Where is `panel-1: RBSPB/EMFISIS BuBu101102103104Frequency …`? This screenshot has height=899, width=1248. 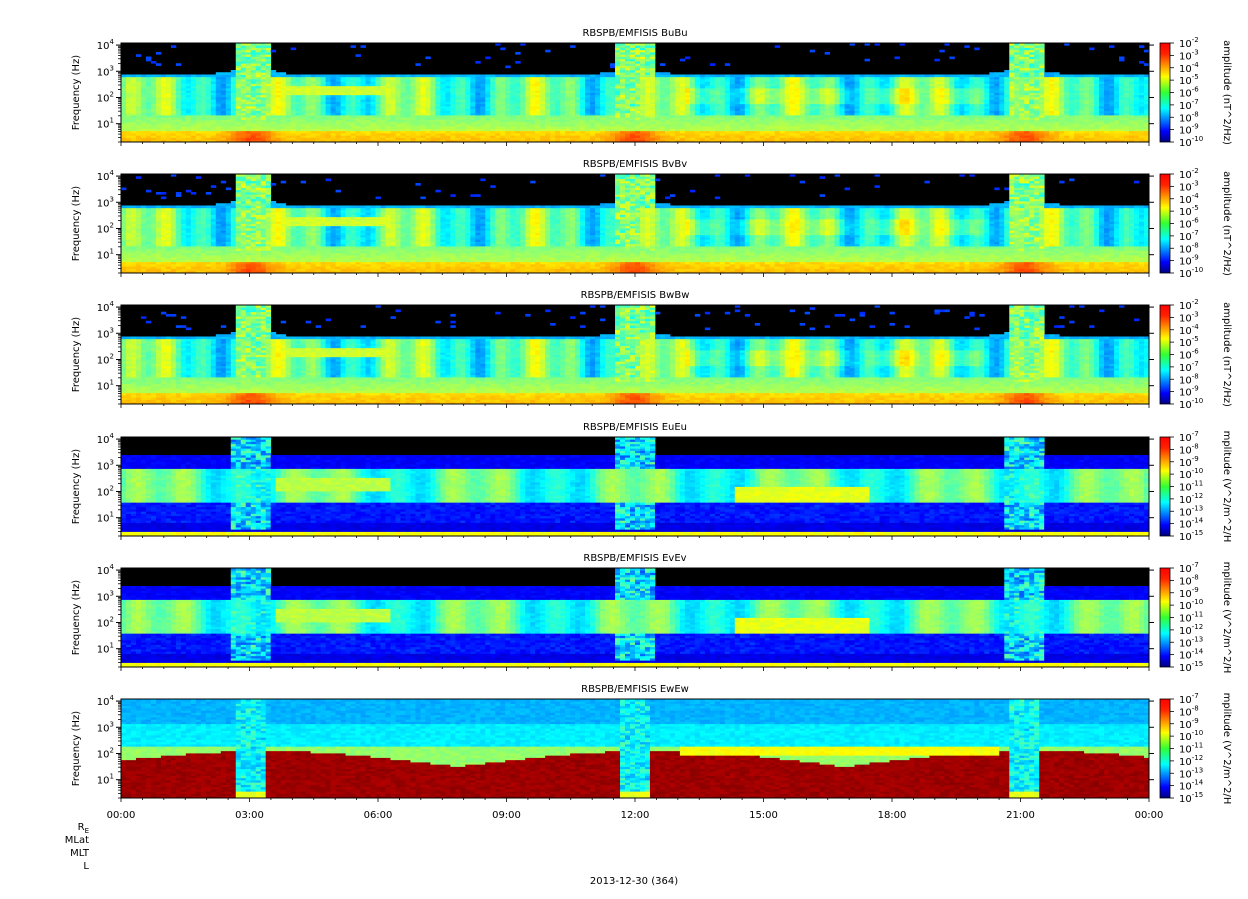
panel-1: RBSPB/EMFISIS BuBu101102103104Frequency … is located at coordinates (651, 88).